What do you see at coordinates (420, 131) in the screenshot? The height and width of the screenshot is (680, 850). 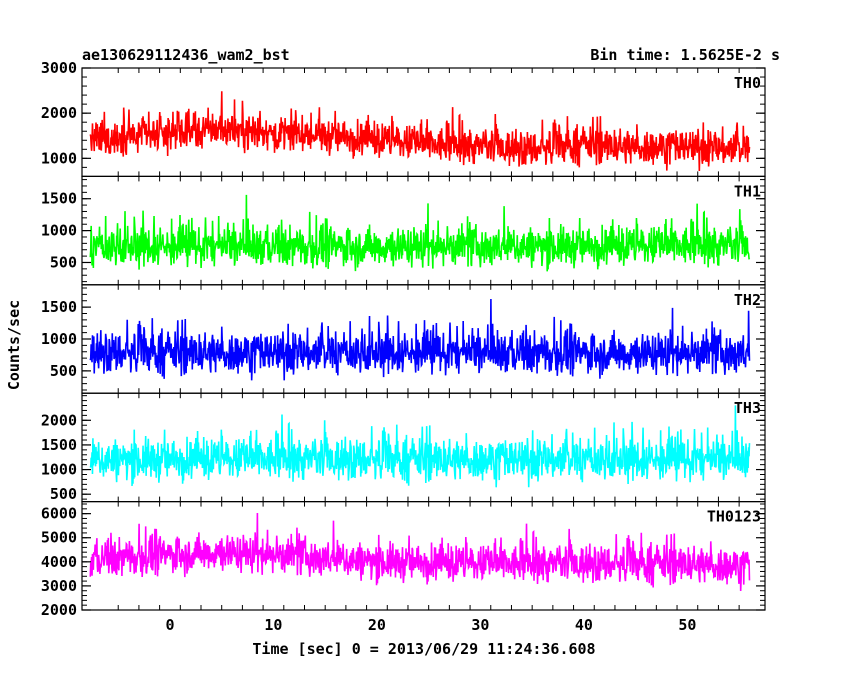 I see `series-line-th0` at bounding box center [420, 131].